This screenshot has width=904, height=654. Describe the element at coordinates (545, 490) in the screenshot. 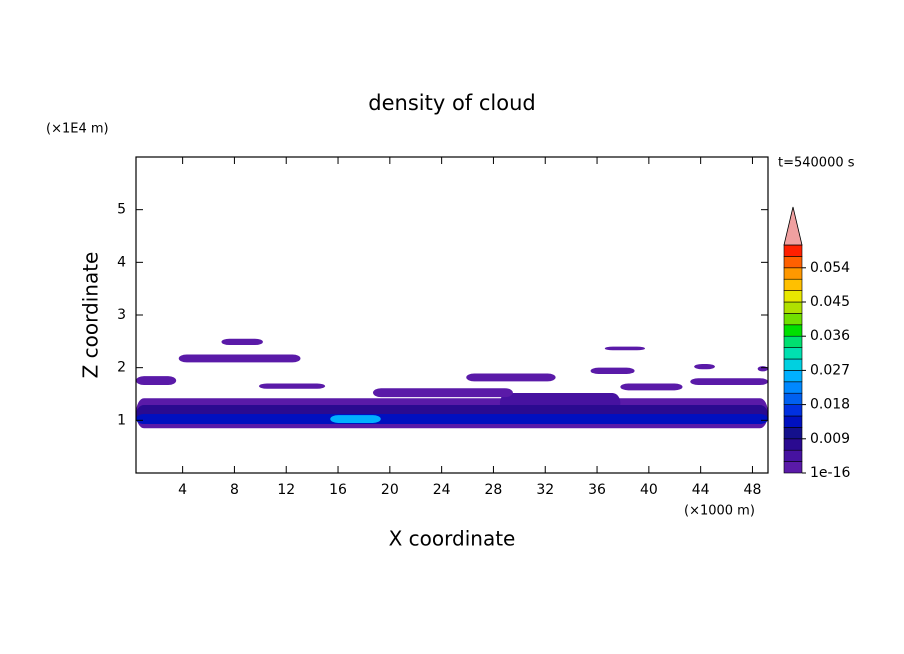

I see `x-tick-label: 32` at that location.